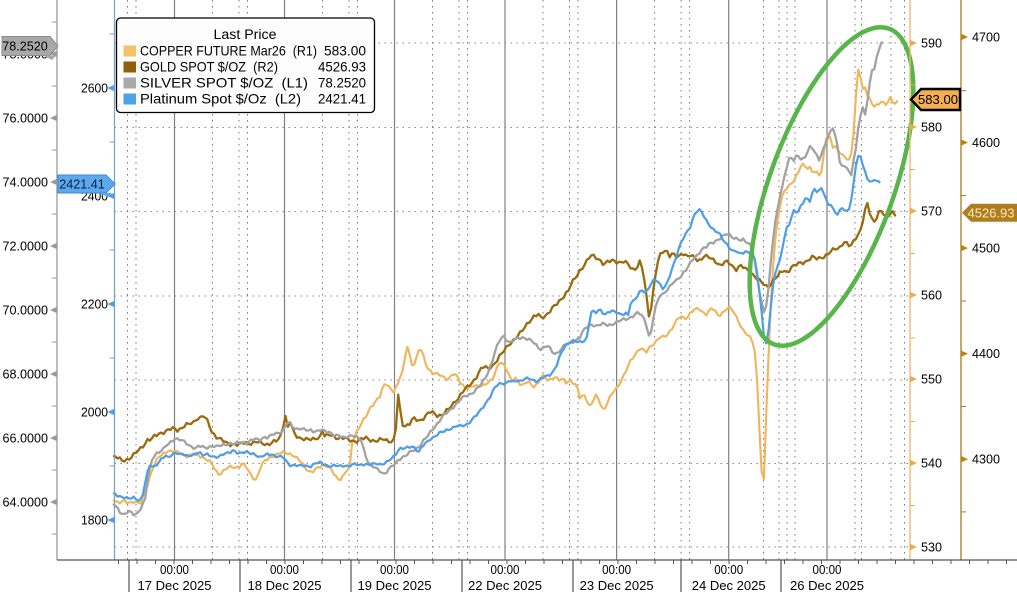 Image resolution: width=1017 pixels, height=592 pixels. What do you see at coordinates (26, 502) in the screenshot?
I see `svg-text: 64.0000` at bounding box center [26, 502].